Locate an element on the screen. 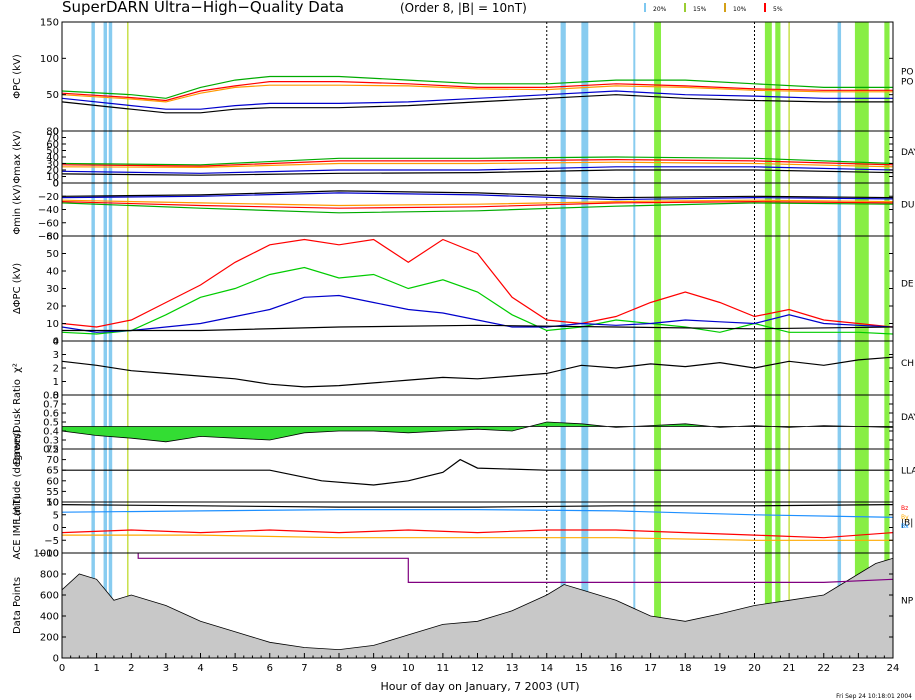 Image resolution: width=915 pixels, height=700 pixels. y-tick-label: 600 is located at coordinates (49, 596).